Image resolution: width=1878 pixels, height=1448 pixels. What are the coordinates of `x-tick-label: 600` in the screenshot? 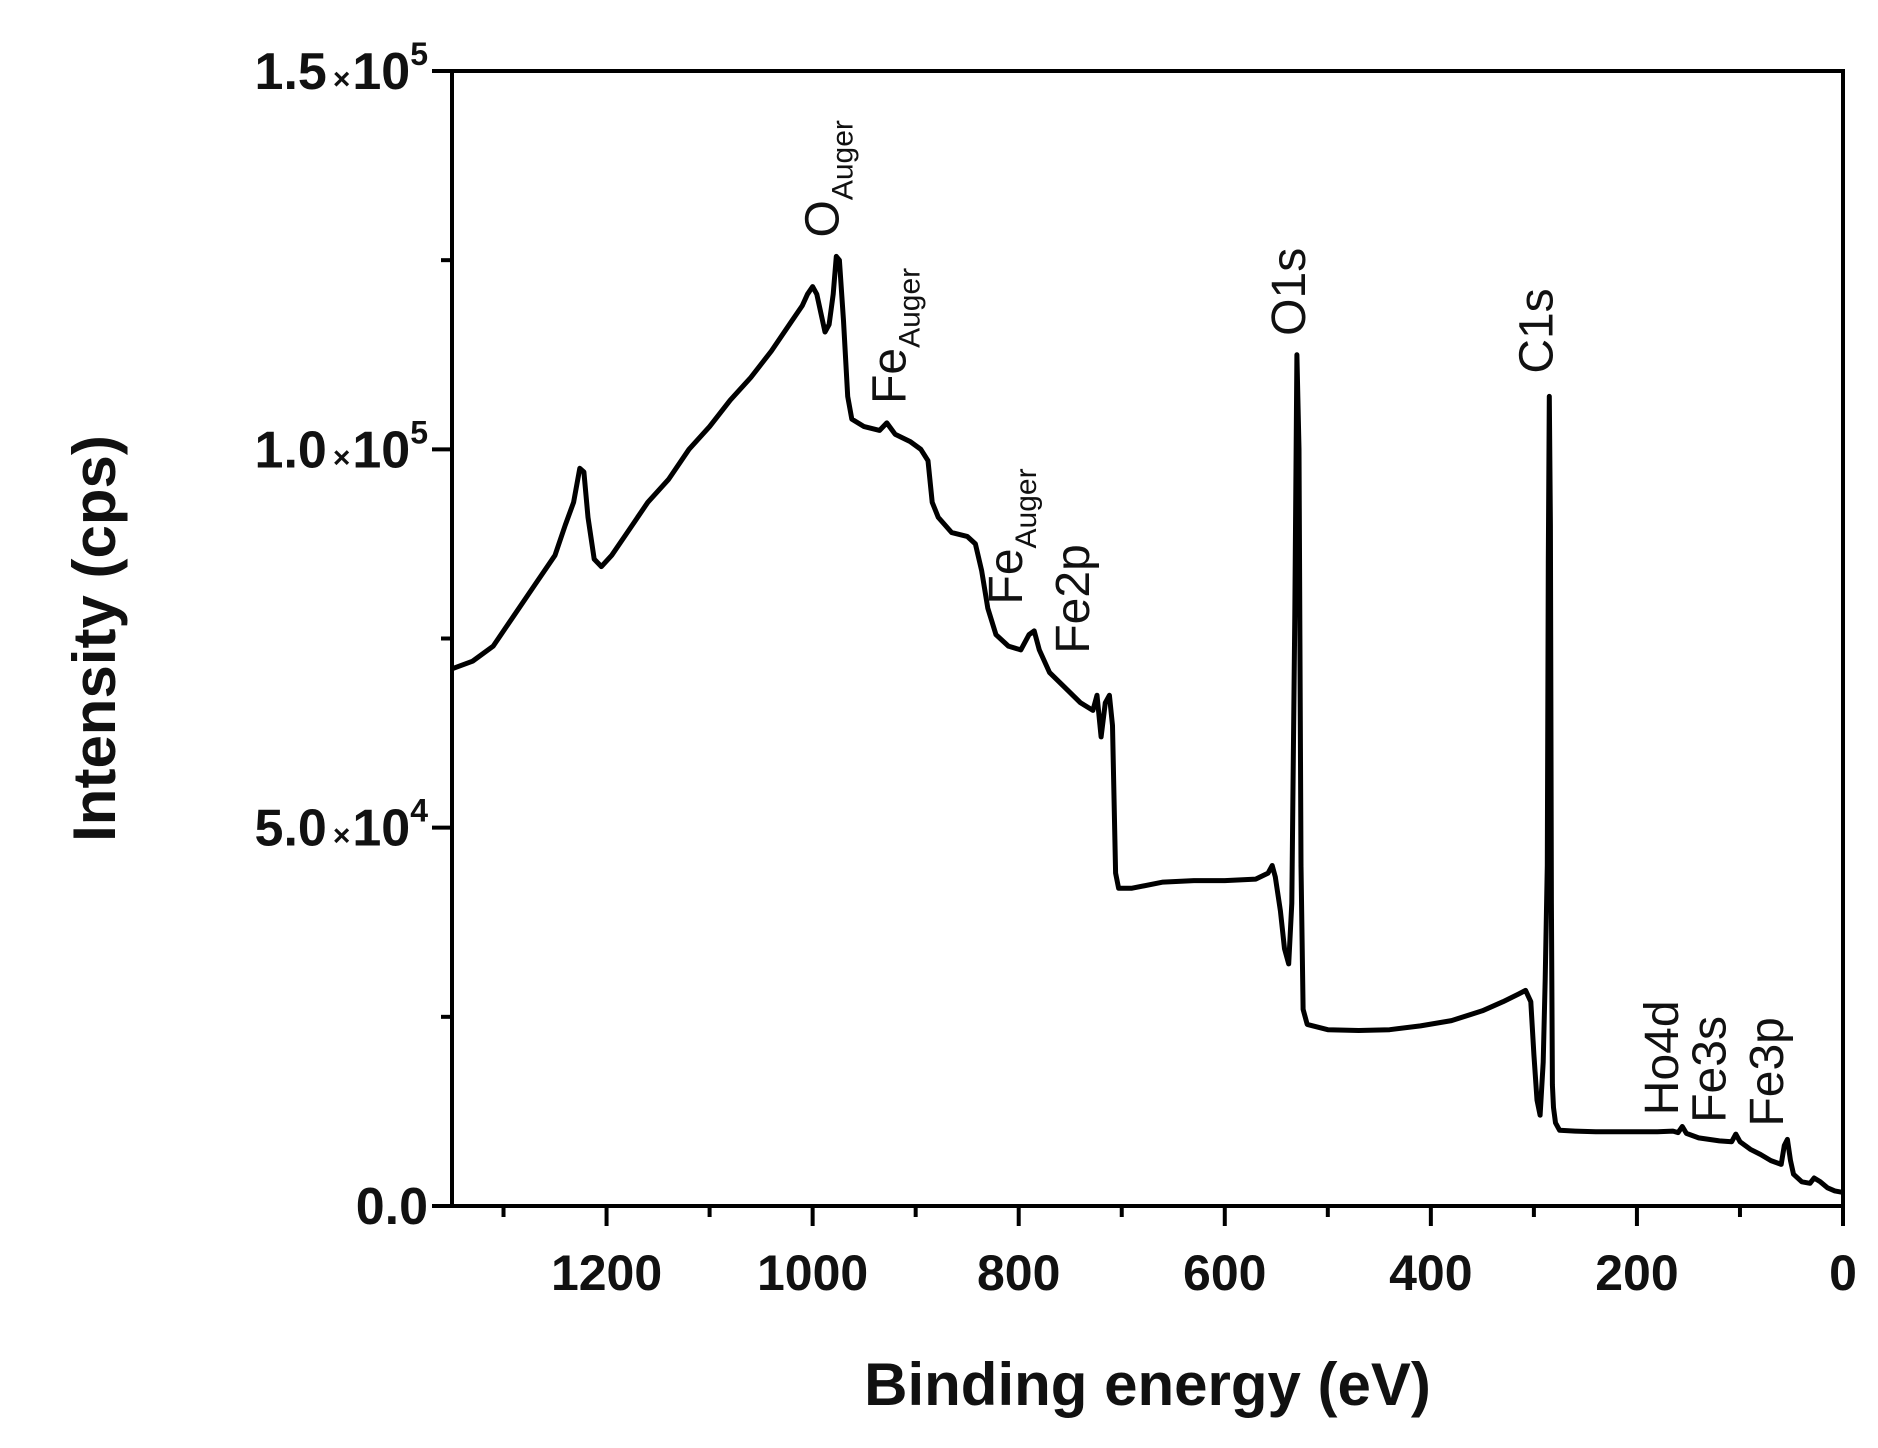 It's located at (1224, 1273).